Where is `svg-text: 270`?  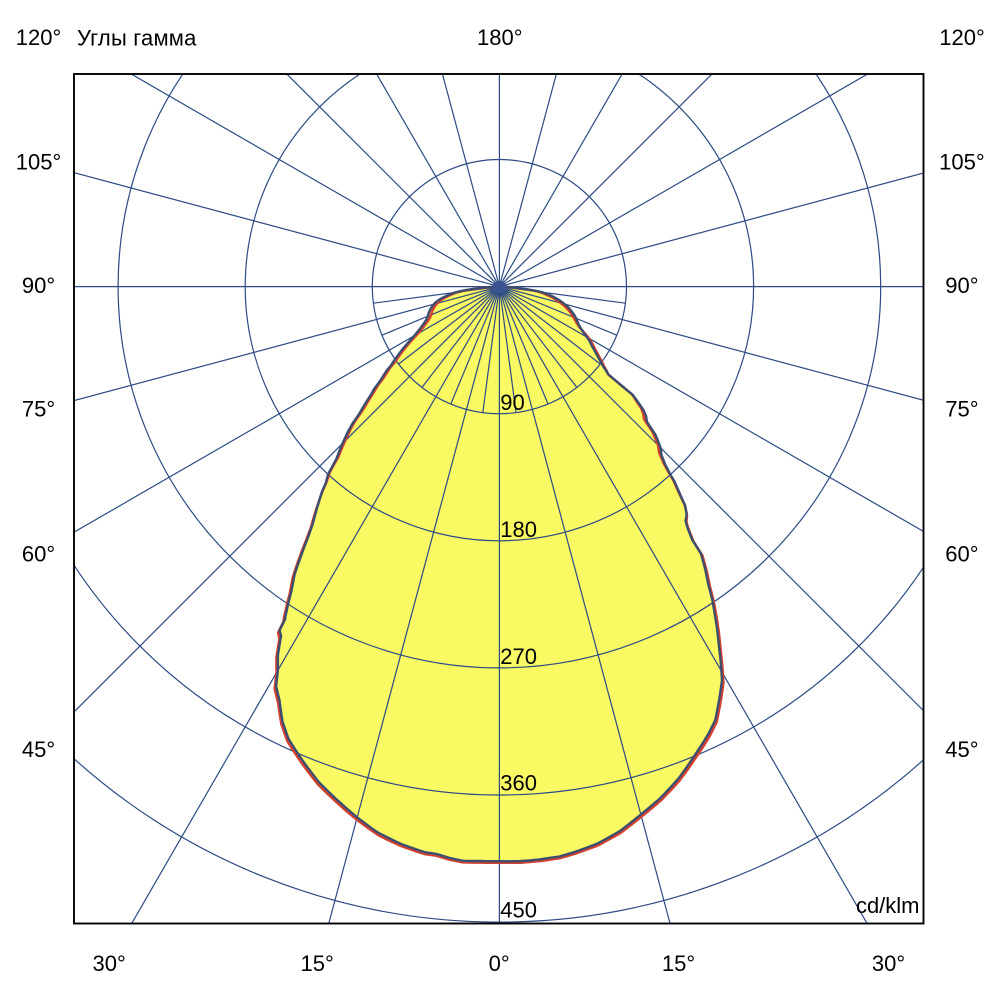
svg-text: 270 is located at coordinates (518, 656).